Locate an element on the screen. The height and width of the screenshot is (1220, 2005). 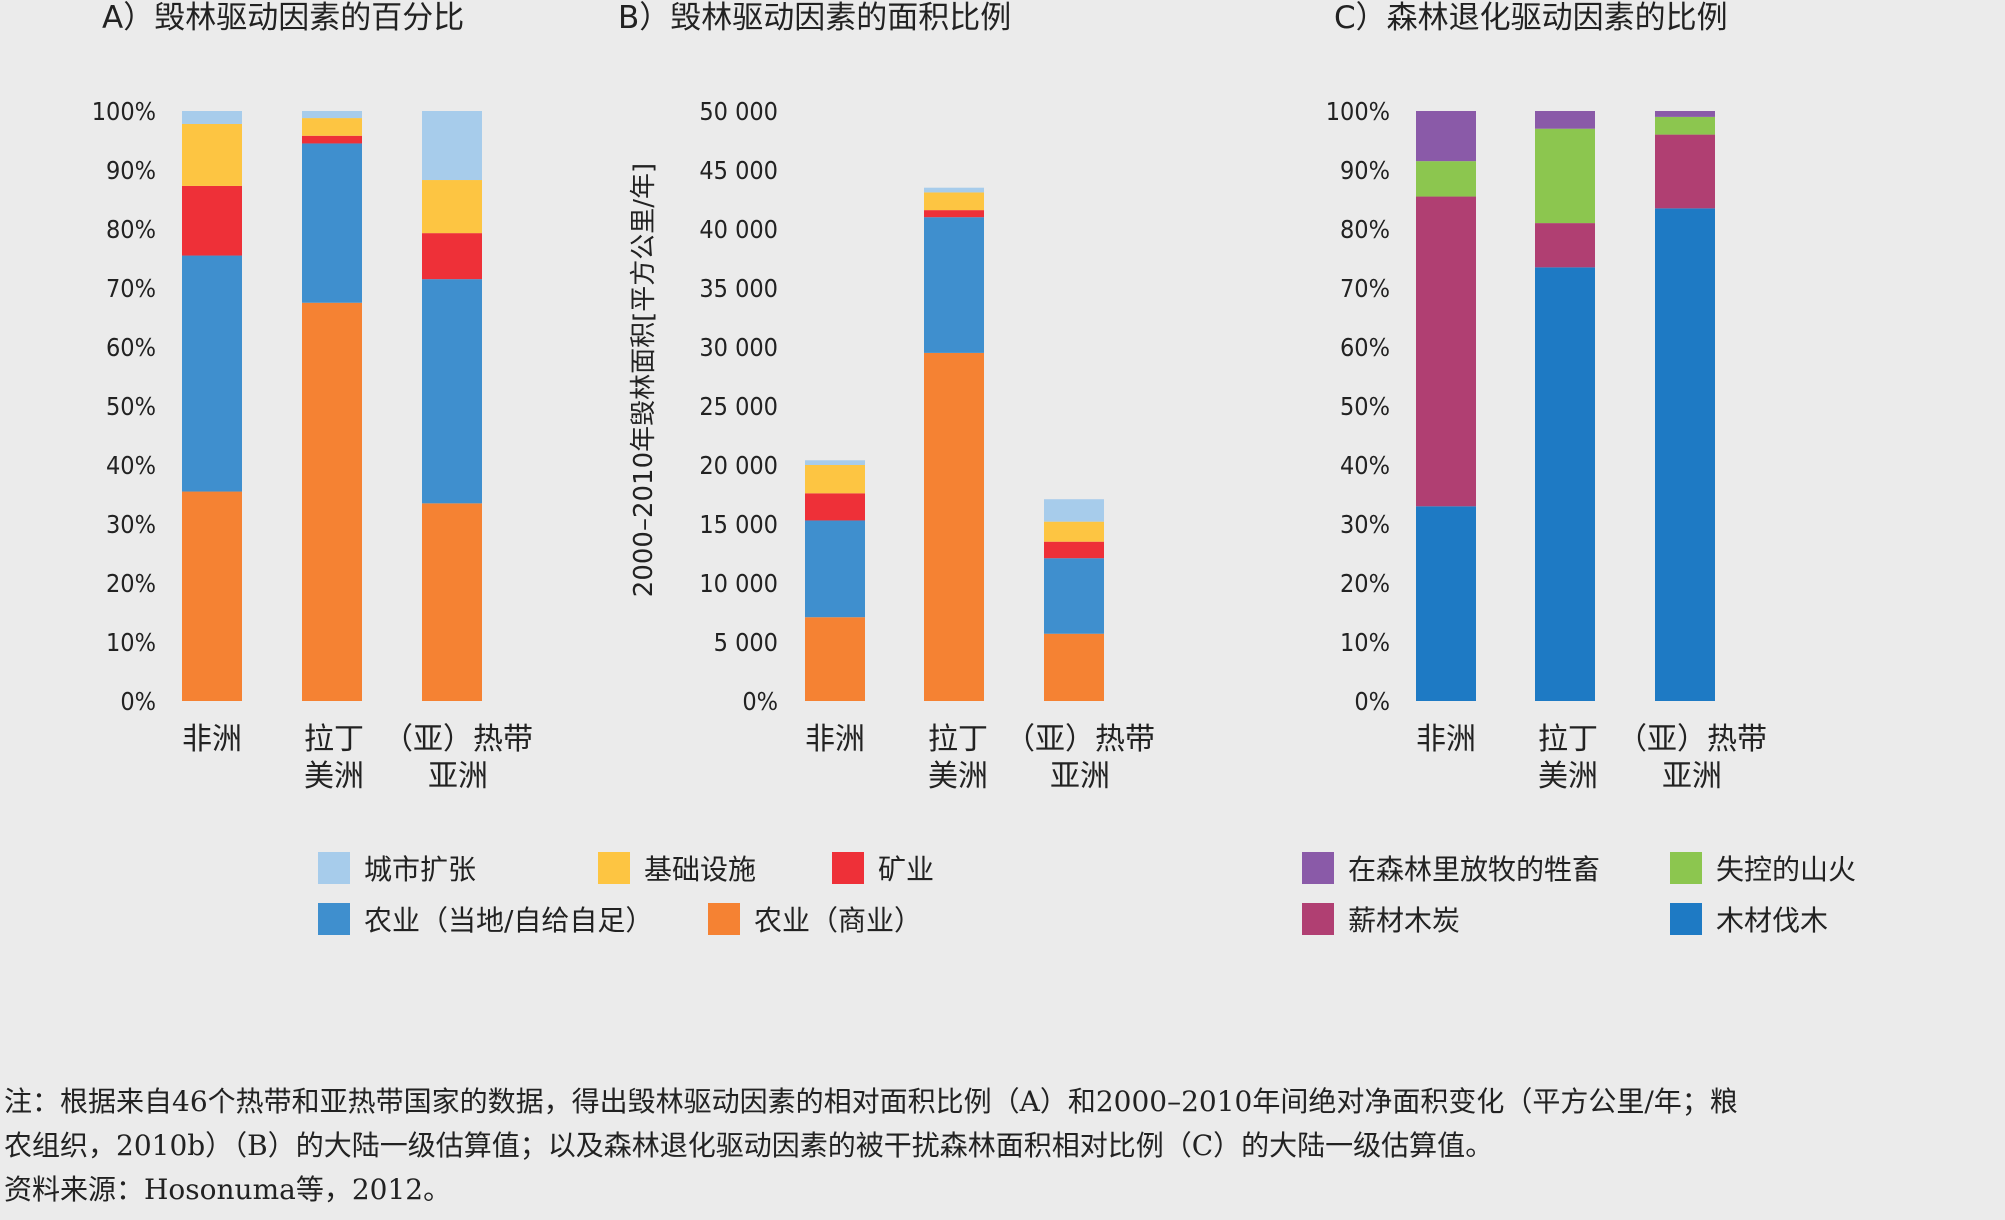
y-tick-label: 20 000 is located at coordinates (738, 465).